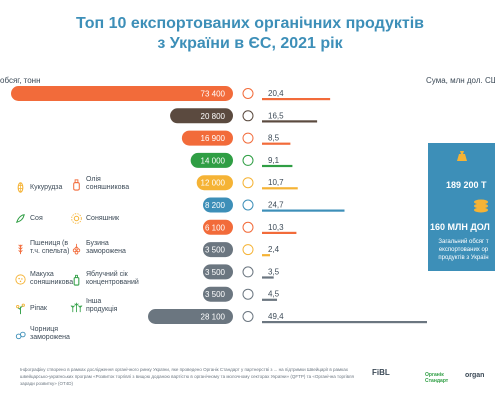 This screenshot has width=495, height=400. I want to click on legend-label: Чорниця заморожена, so click(50, 333).